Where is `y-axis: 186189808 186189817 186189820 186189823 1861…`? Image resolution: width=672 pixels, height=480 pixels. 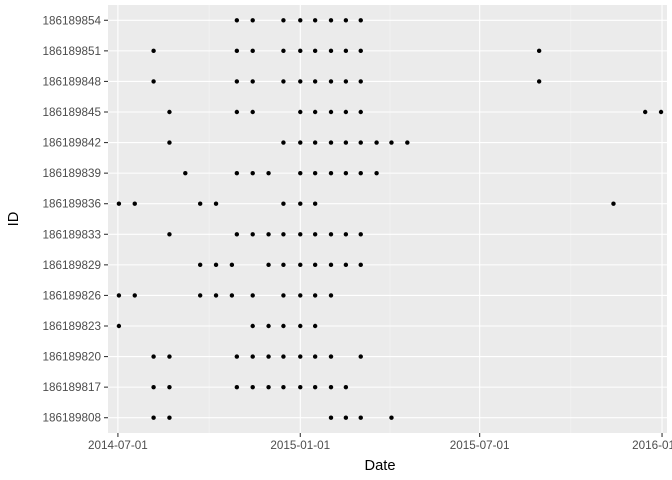
y-axis: 186189808 186189817 186189820 186189823 1861… is located at coordinates (75, 219).